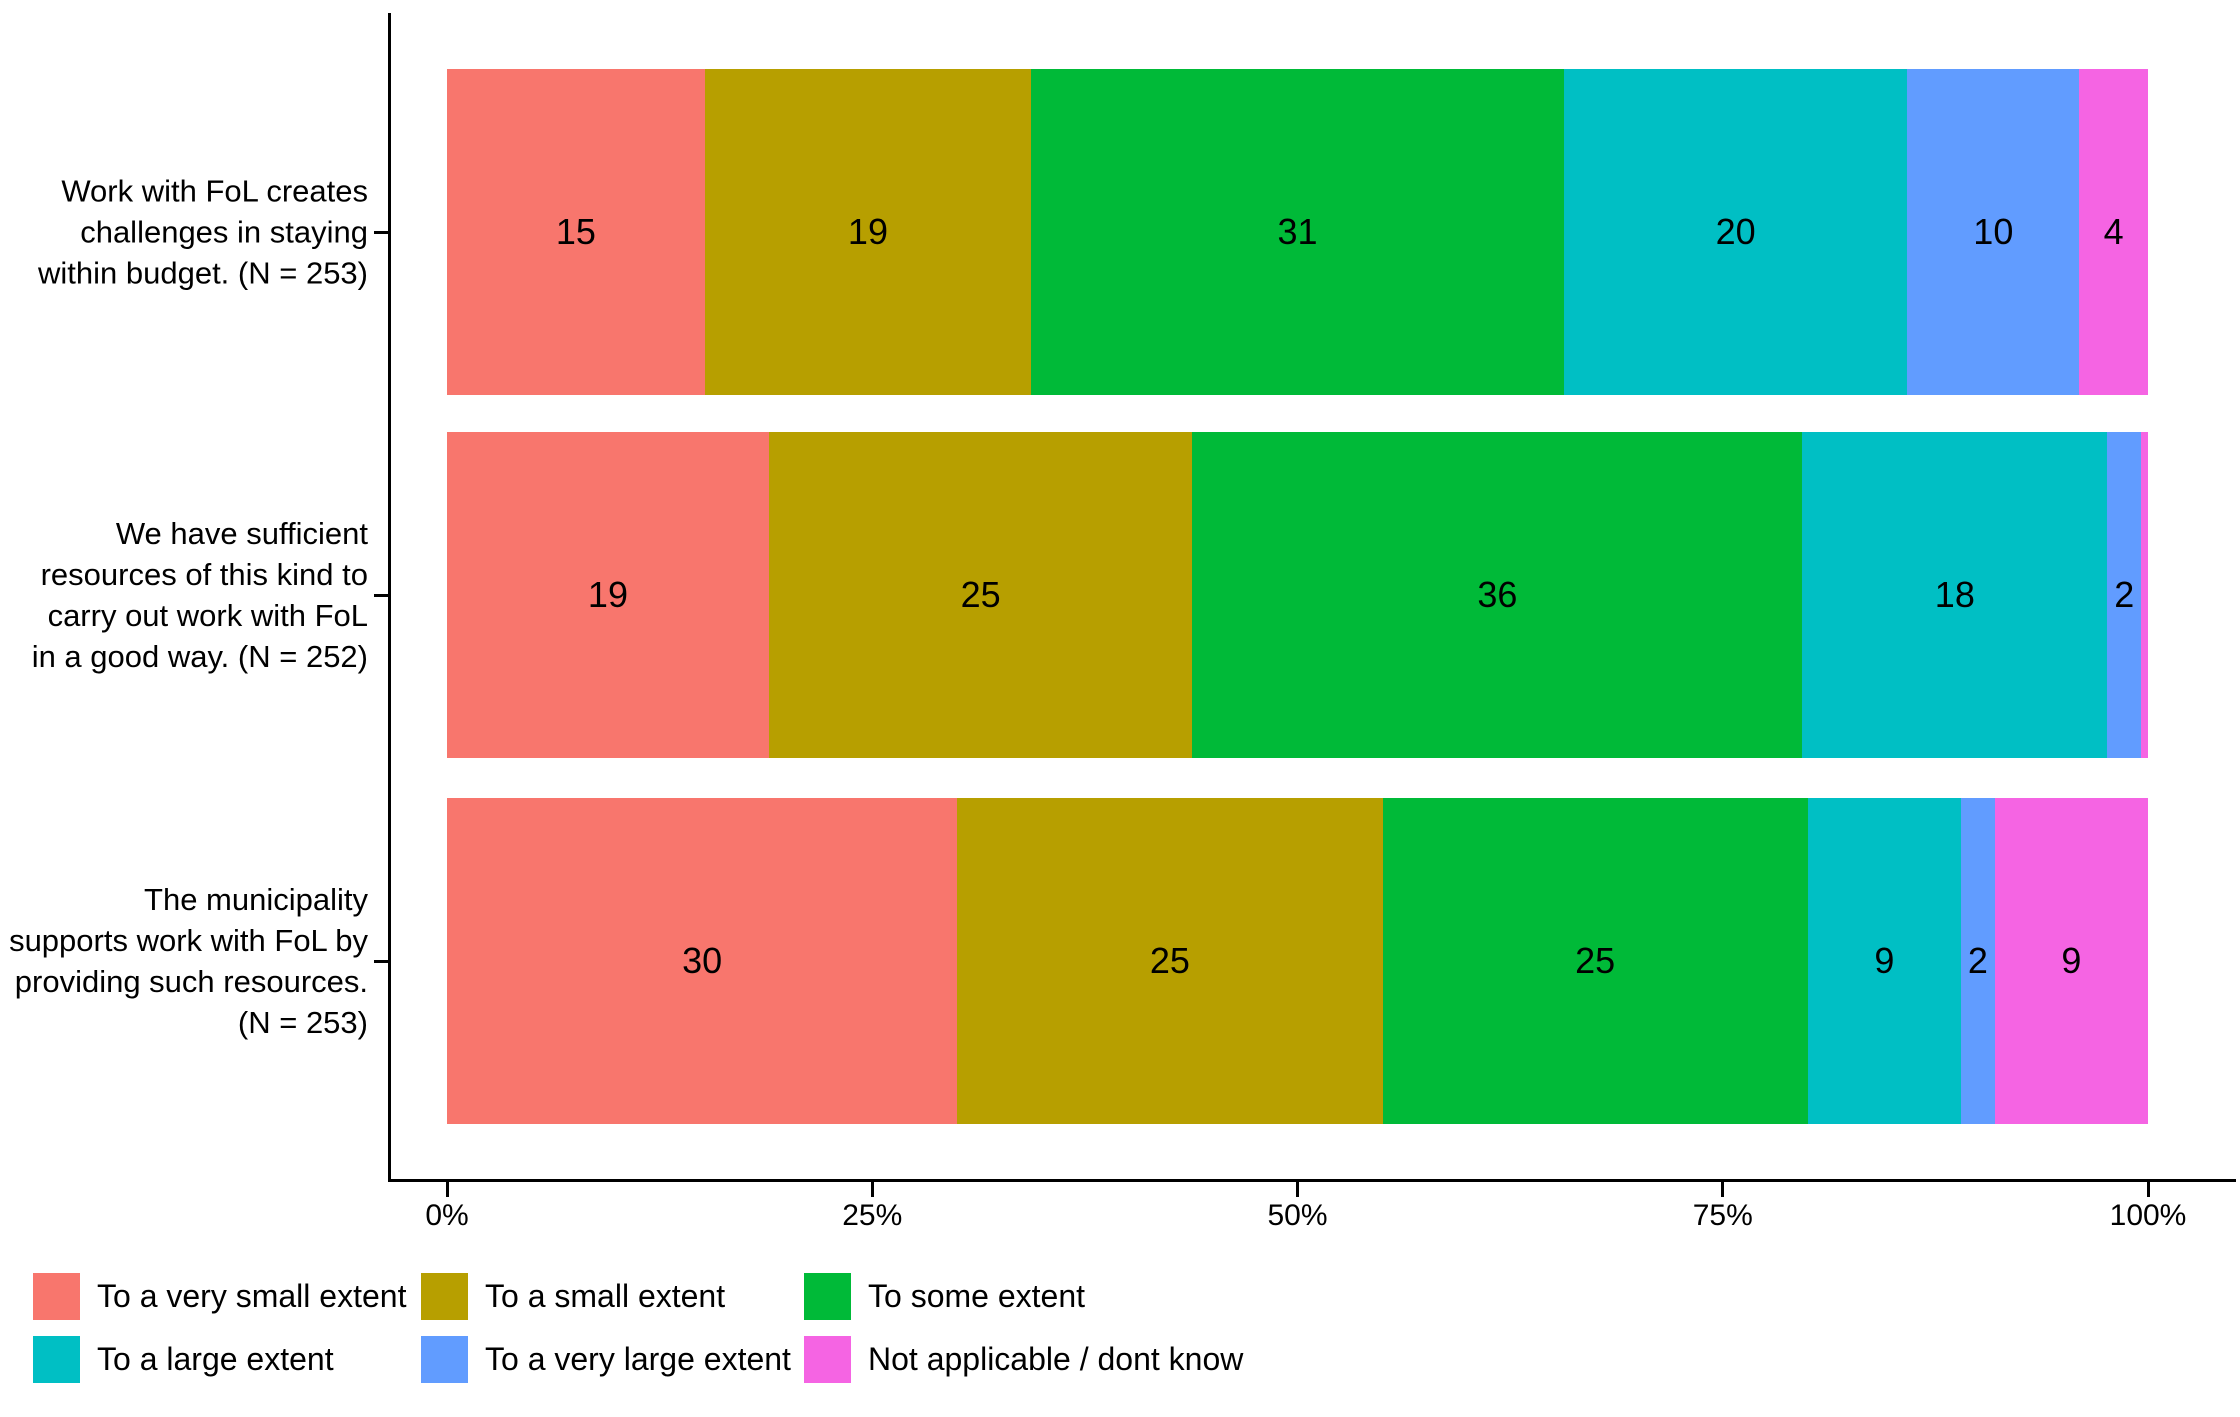 The height and width of the screenshot is (1417, 2240). I want to click on bar-segment: 15, so click(576, 232).